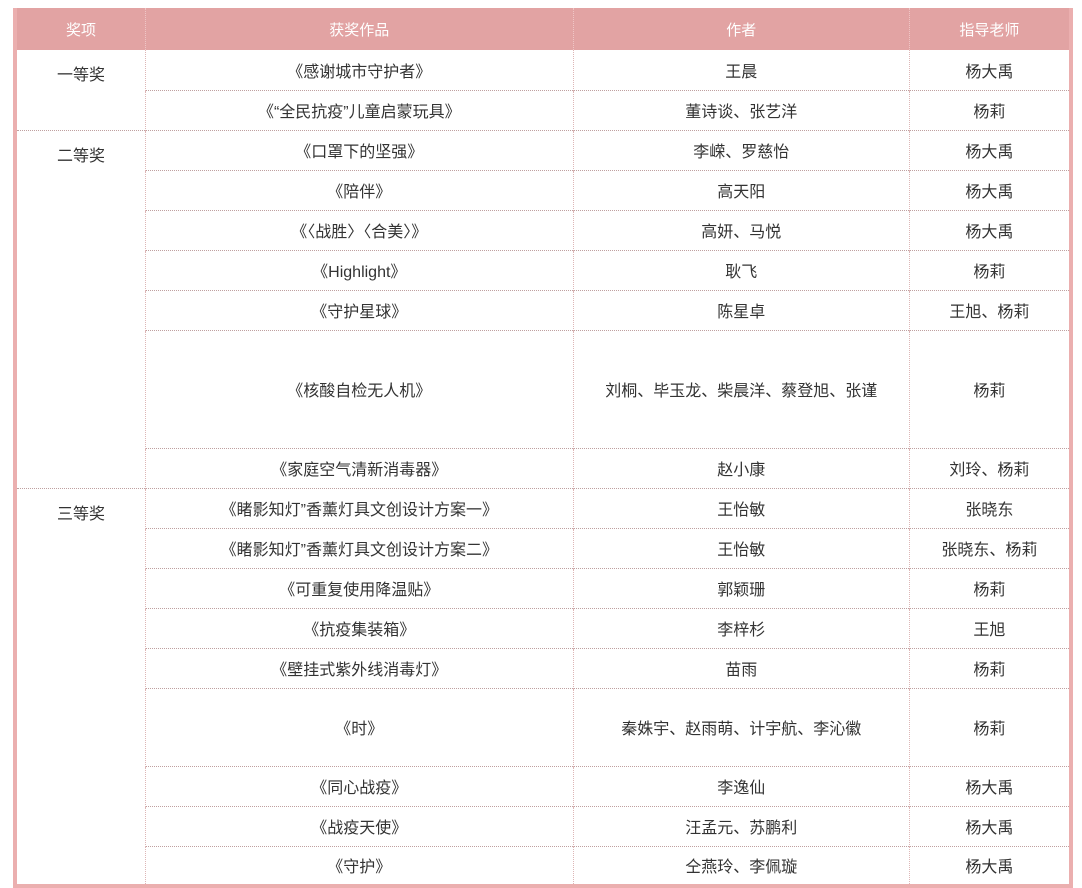 This screenshot has width=1082, height=888. I want to click on table-row: 《“全民抗疫”儿童启蒙玩具》 董诗谈、张艺洋 杨莉, so click(543, 109).